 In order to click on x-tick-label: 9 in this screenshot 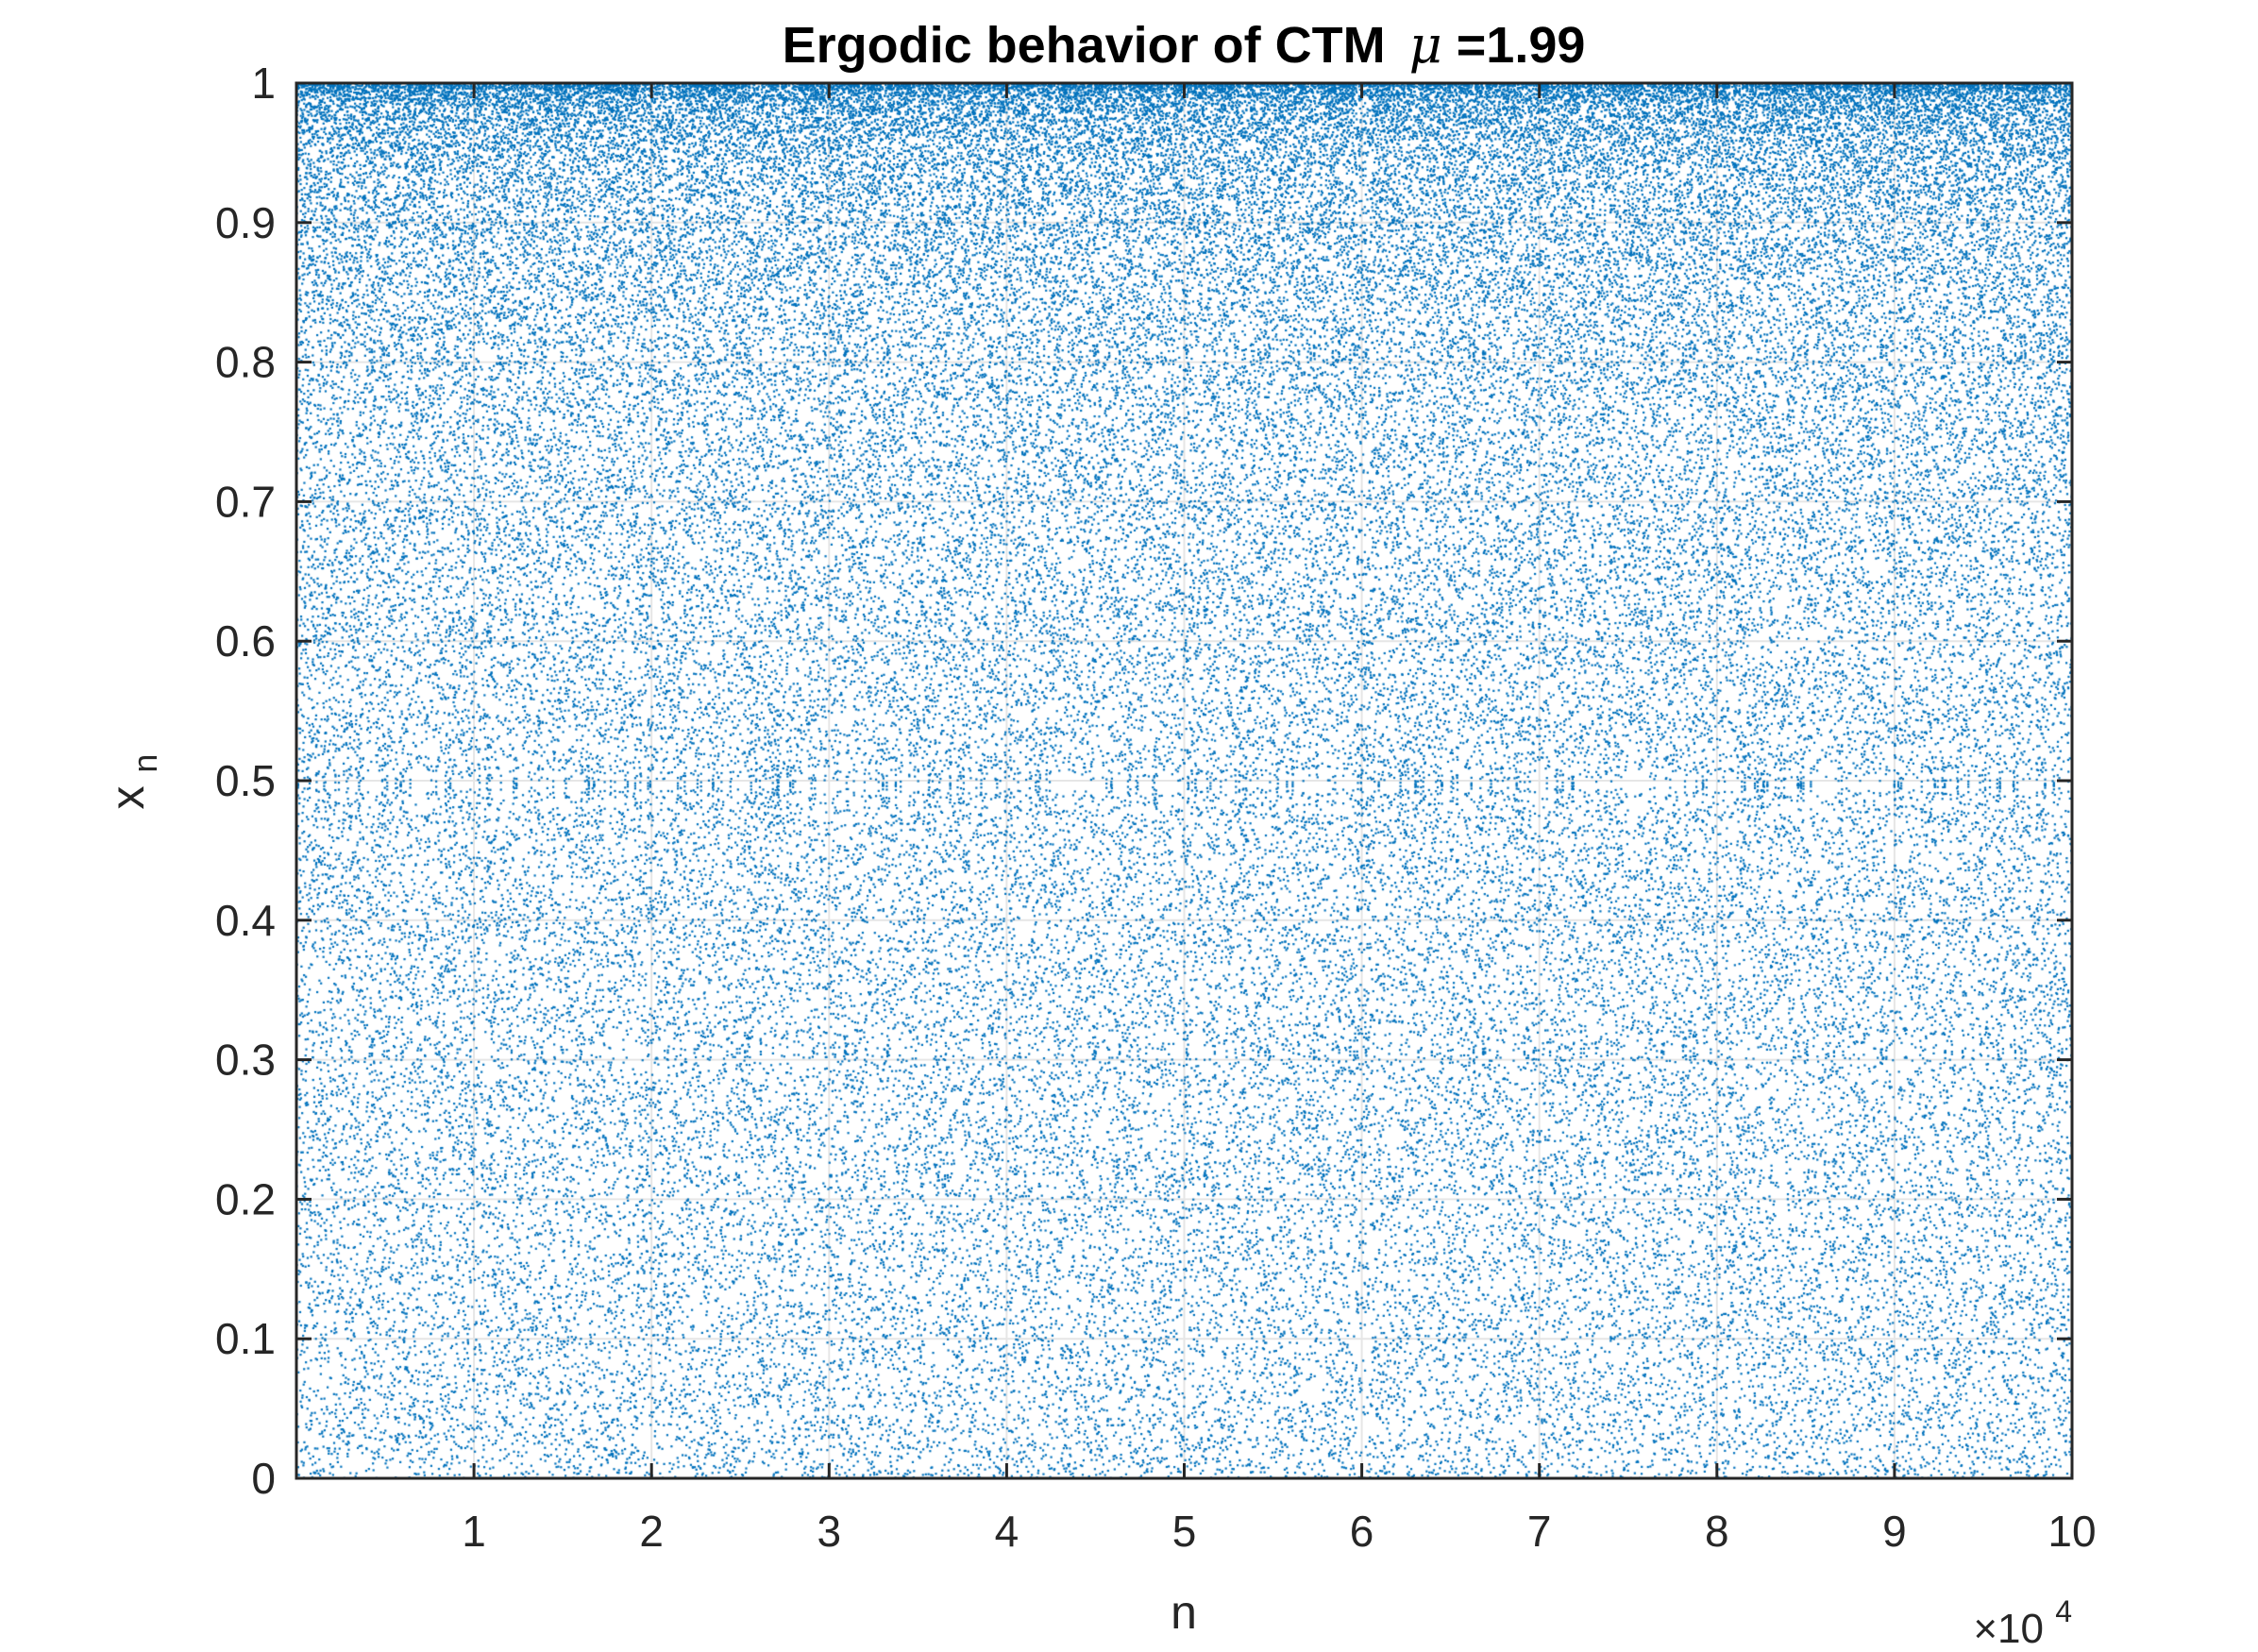, I will do `click(1894, 1531)`.